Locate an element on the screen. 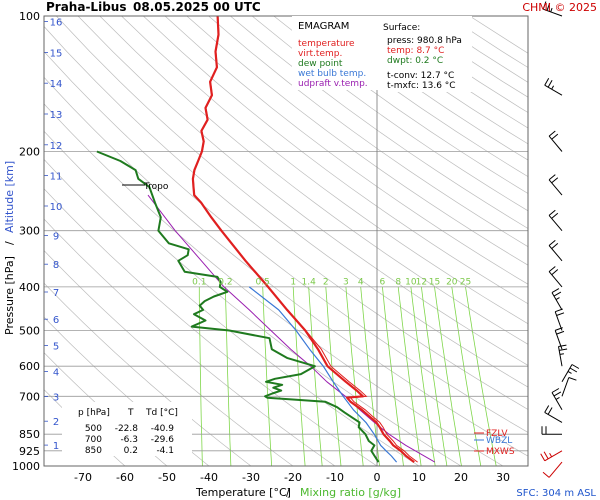  altitude-tick-label: 1 is located at coordinates (56, 446).